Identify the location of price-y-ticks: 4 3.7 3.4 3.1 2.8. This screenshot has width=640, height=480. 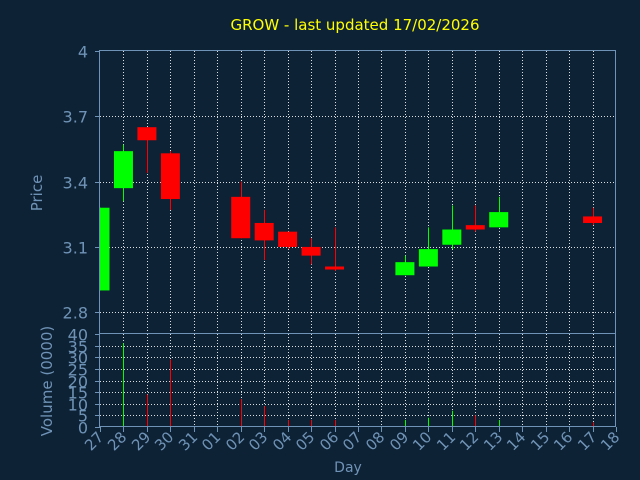
(81, 183).